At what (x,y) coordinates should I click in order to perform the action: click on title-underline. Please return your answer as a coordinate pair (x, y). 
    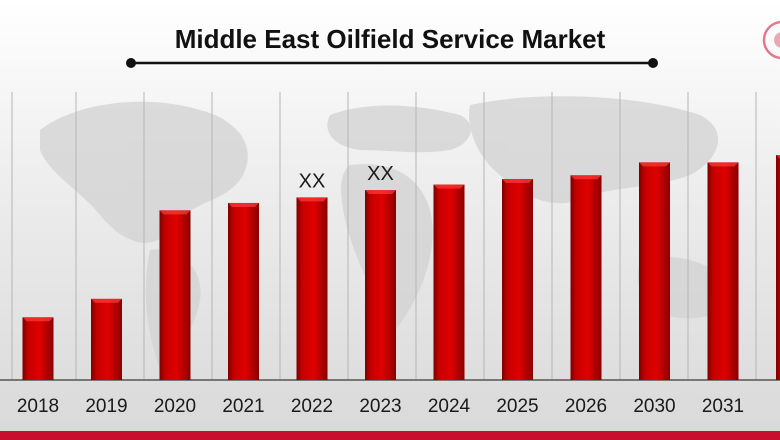
    Looking at the image, I should click on (392, 63).